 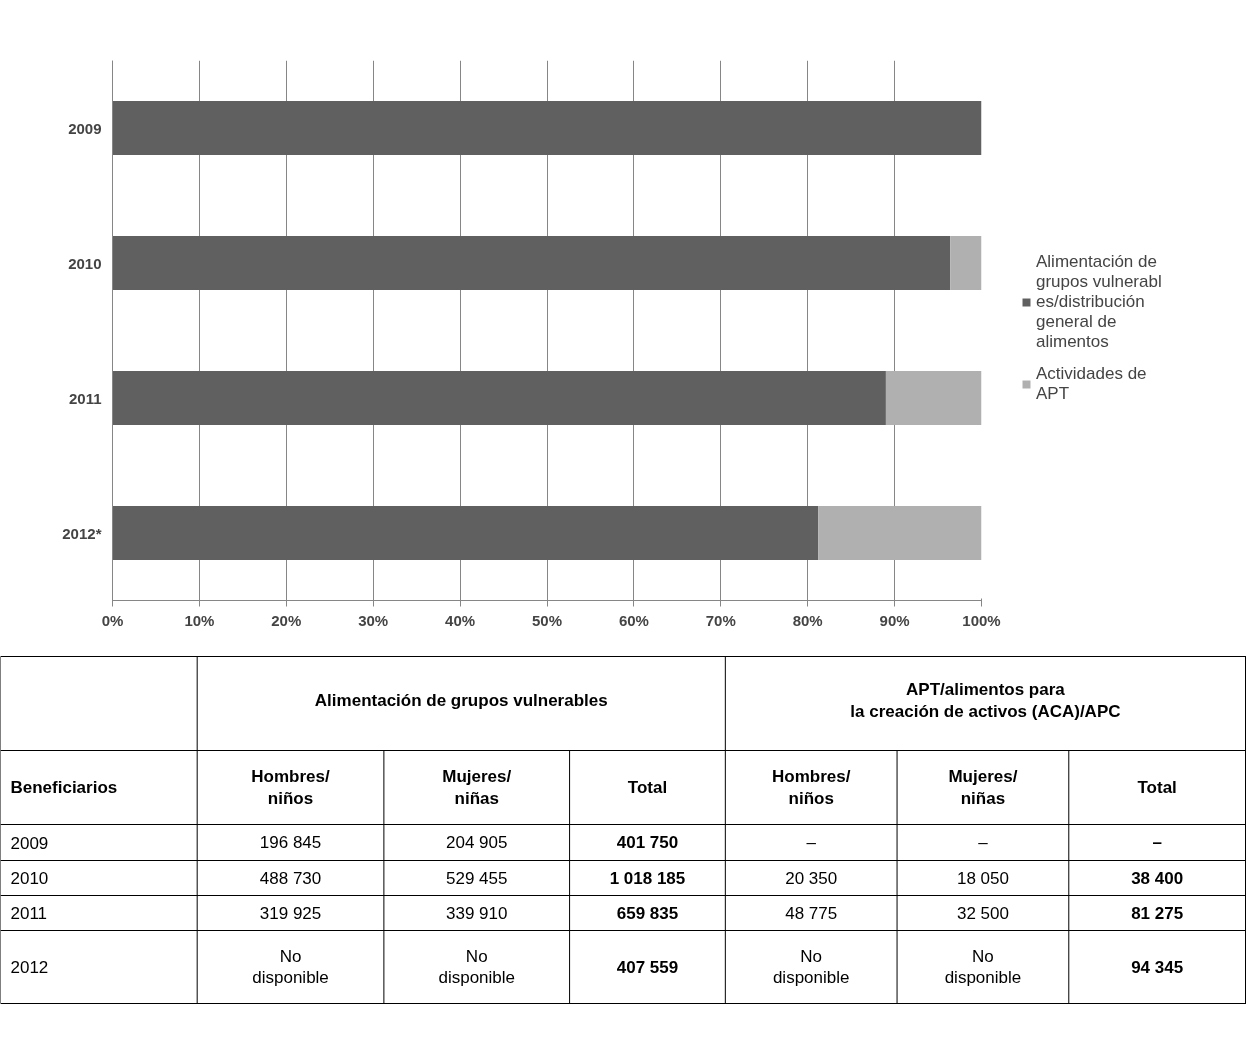 I want to click on text: 1 018 185, so click(x=647, y=878).